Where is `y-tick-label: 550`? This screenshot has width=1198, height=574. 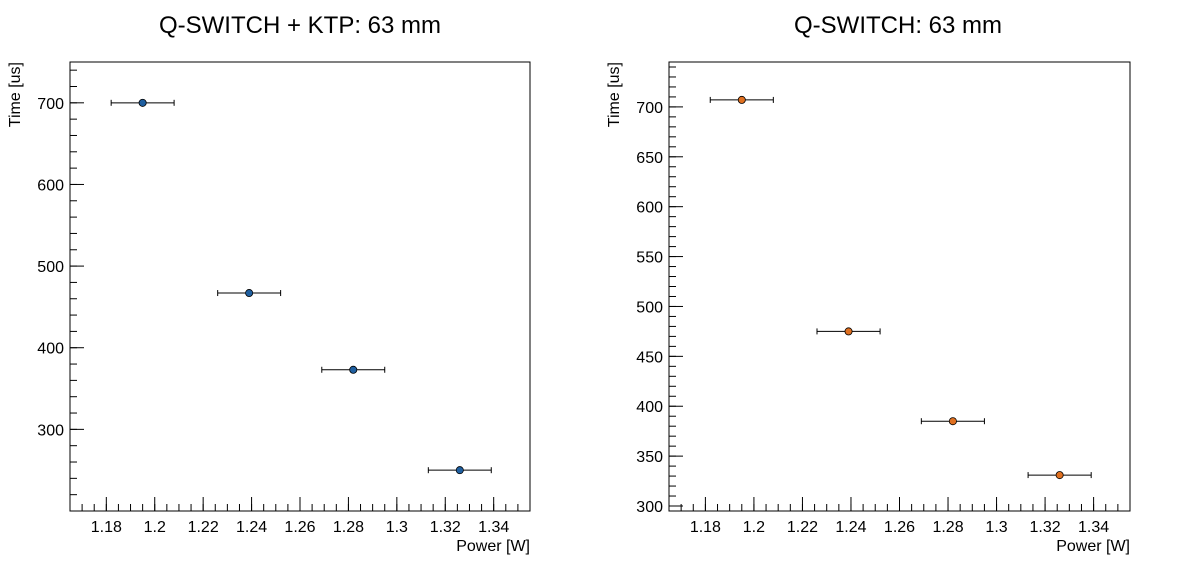
y-tick-label: 550 is located at coordinates (649, 258).